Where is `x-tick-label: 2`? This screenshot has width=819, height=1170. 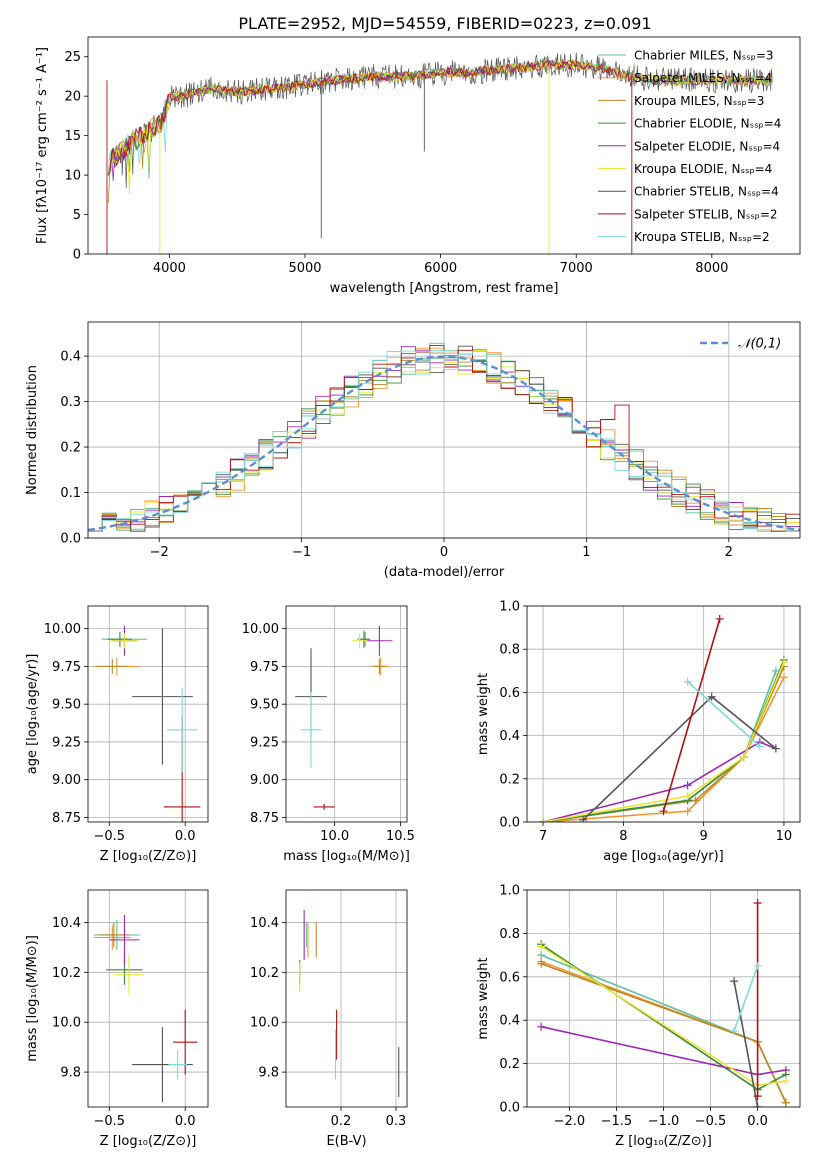 x-tick-label: 2 is located at coordinates (729, 552).